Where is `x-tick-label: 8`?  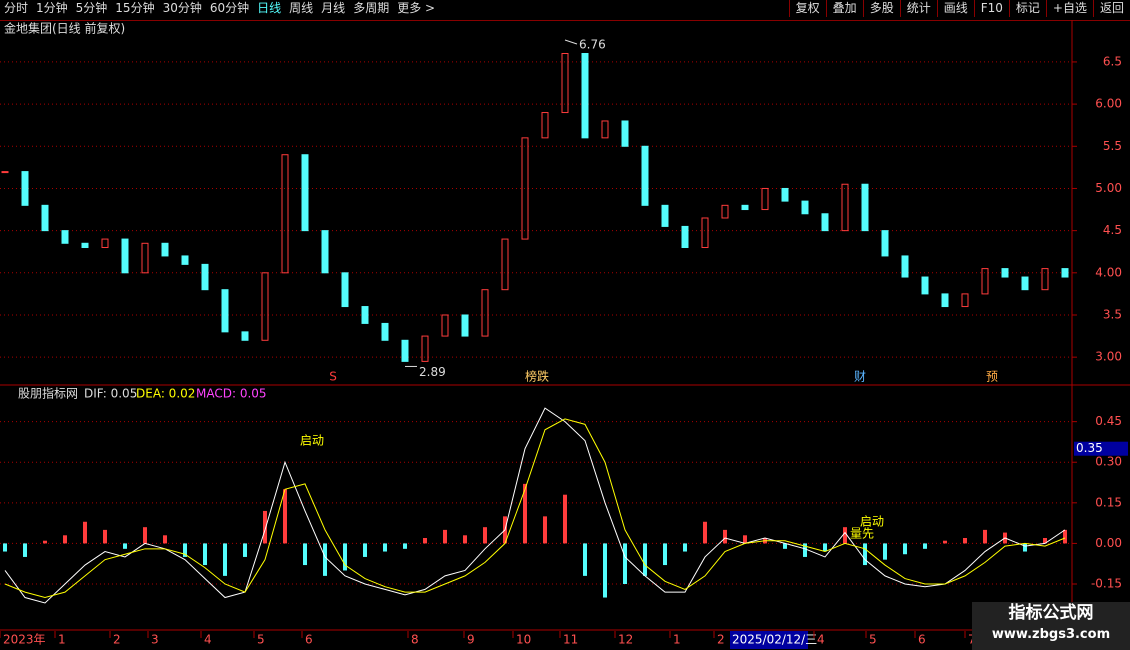
x-tick-label: 8 is located at coordinates (415, 640).